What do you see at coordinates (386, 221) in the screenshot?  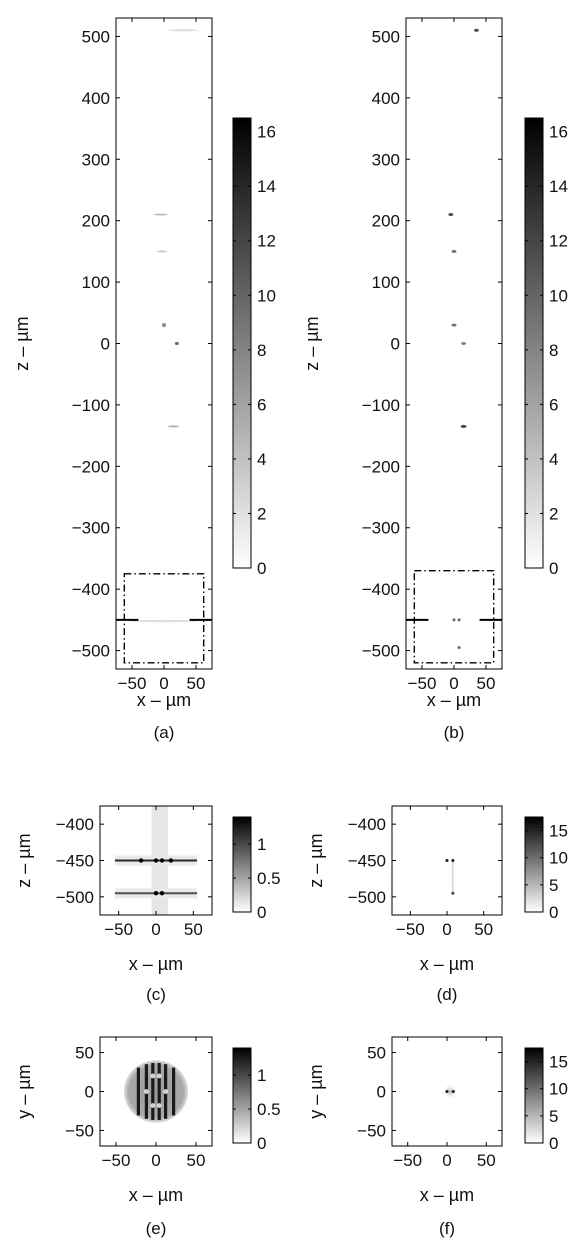 I see `y-tick-label: 200` at bounding box center [386, 221].